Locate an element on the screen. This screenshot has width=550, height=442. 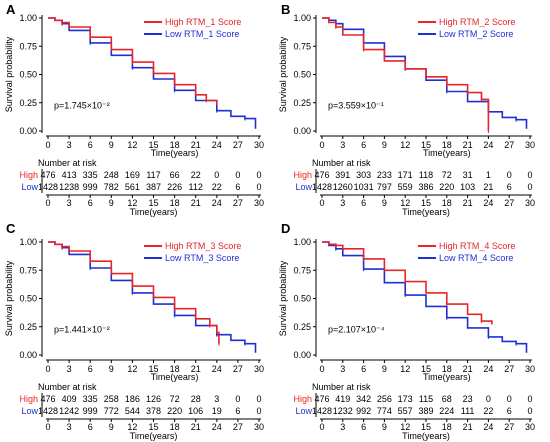
risk-x-axis-label: Time(years) is located at coordinates (154, 212).